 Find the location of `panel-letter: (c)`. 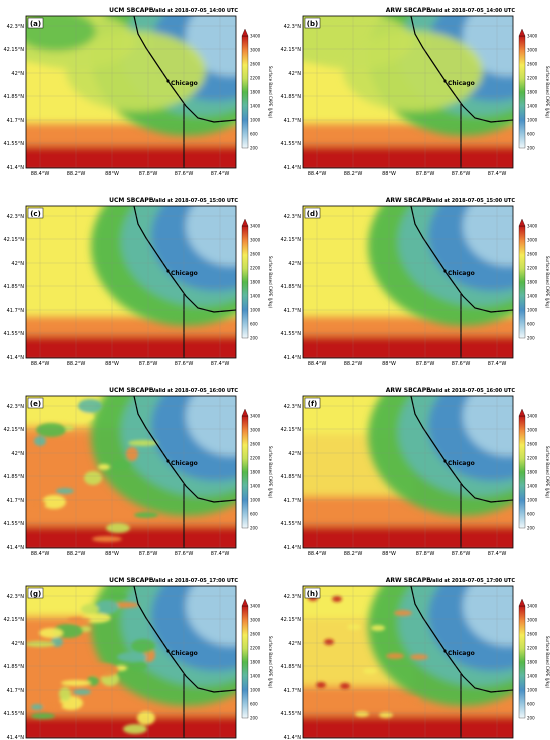

panel-letter: (c) is located at coordinates (35, 214).